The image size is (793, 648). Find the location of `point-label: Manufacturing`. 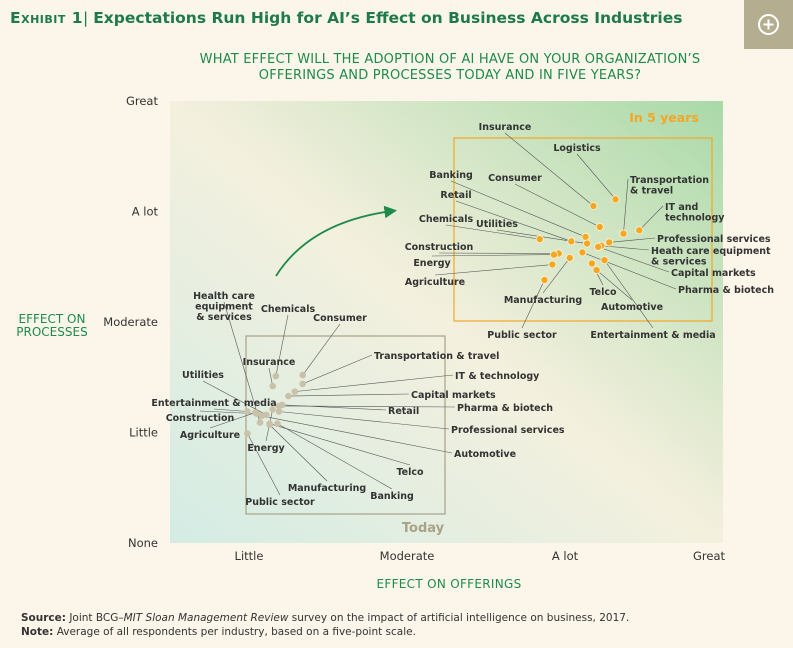

point-label: Manufacturing is located at coordinates (543, 300).